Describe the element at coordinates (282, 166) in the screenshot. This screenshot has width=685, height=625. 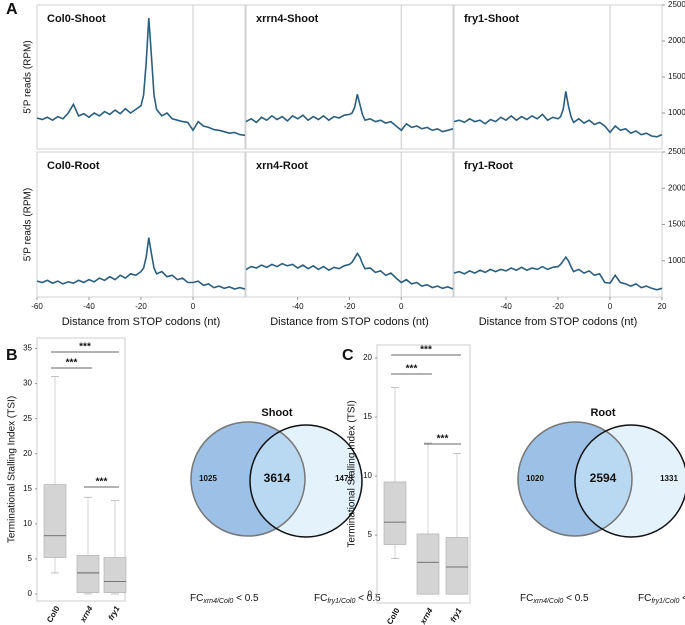
I see `panel-title: xrn4-Root` at that location.